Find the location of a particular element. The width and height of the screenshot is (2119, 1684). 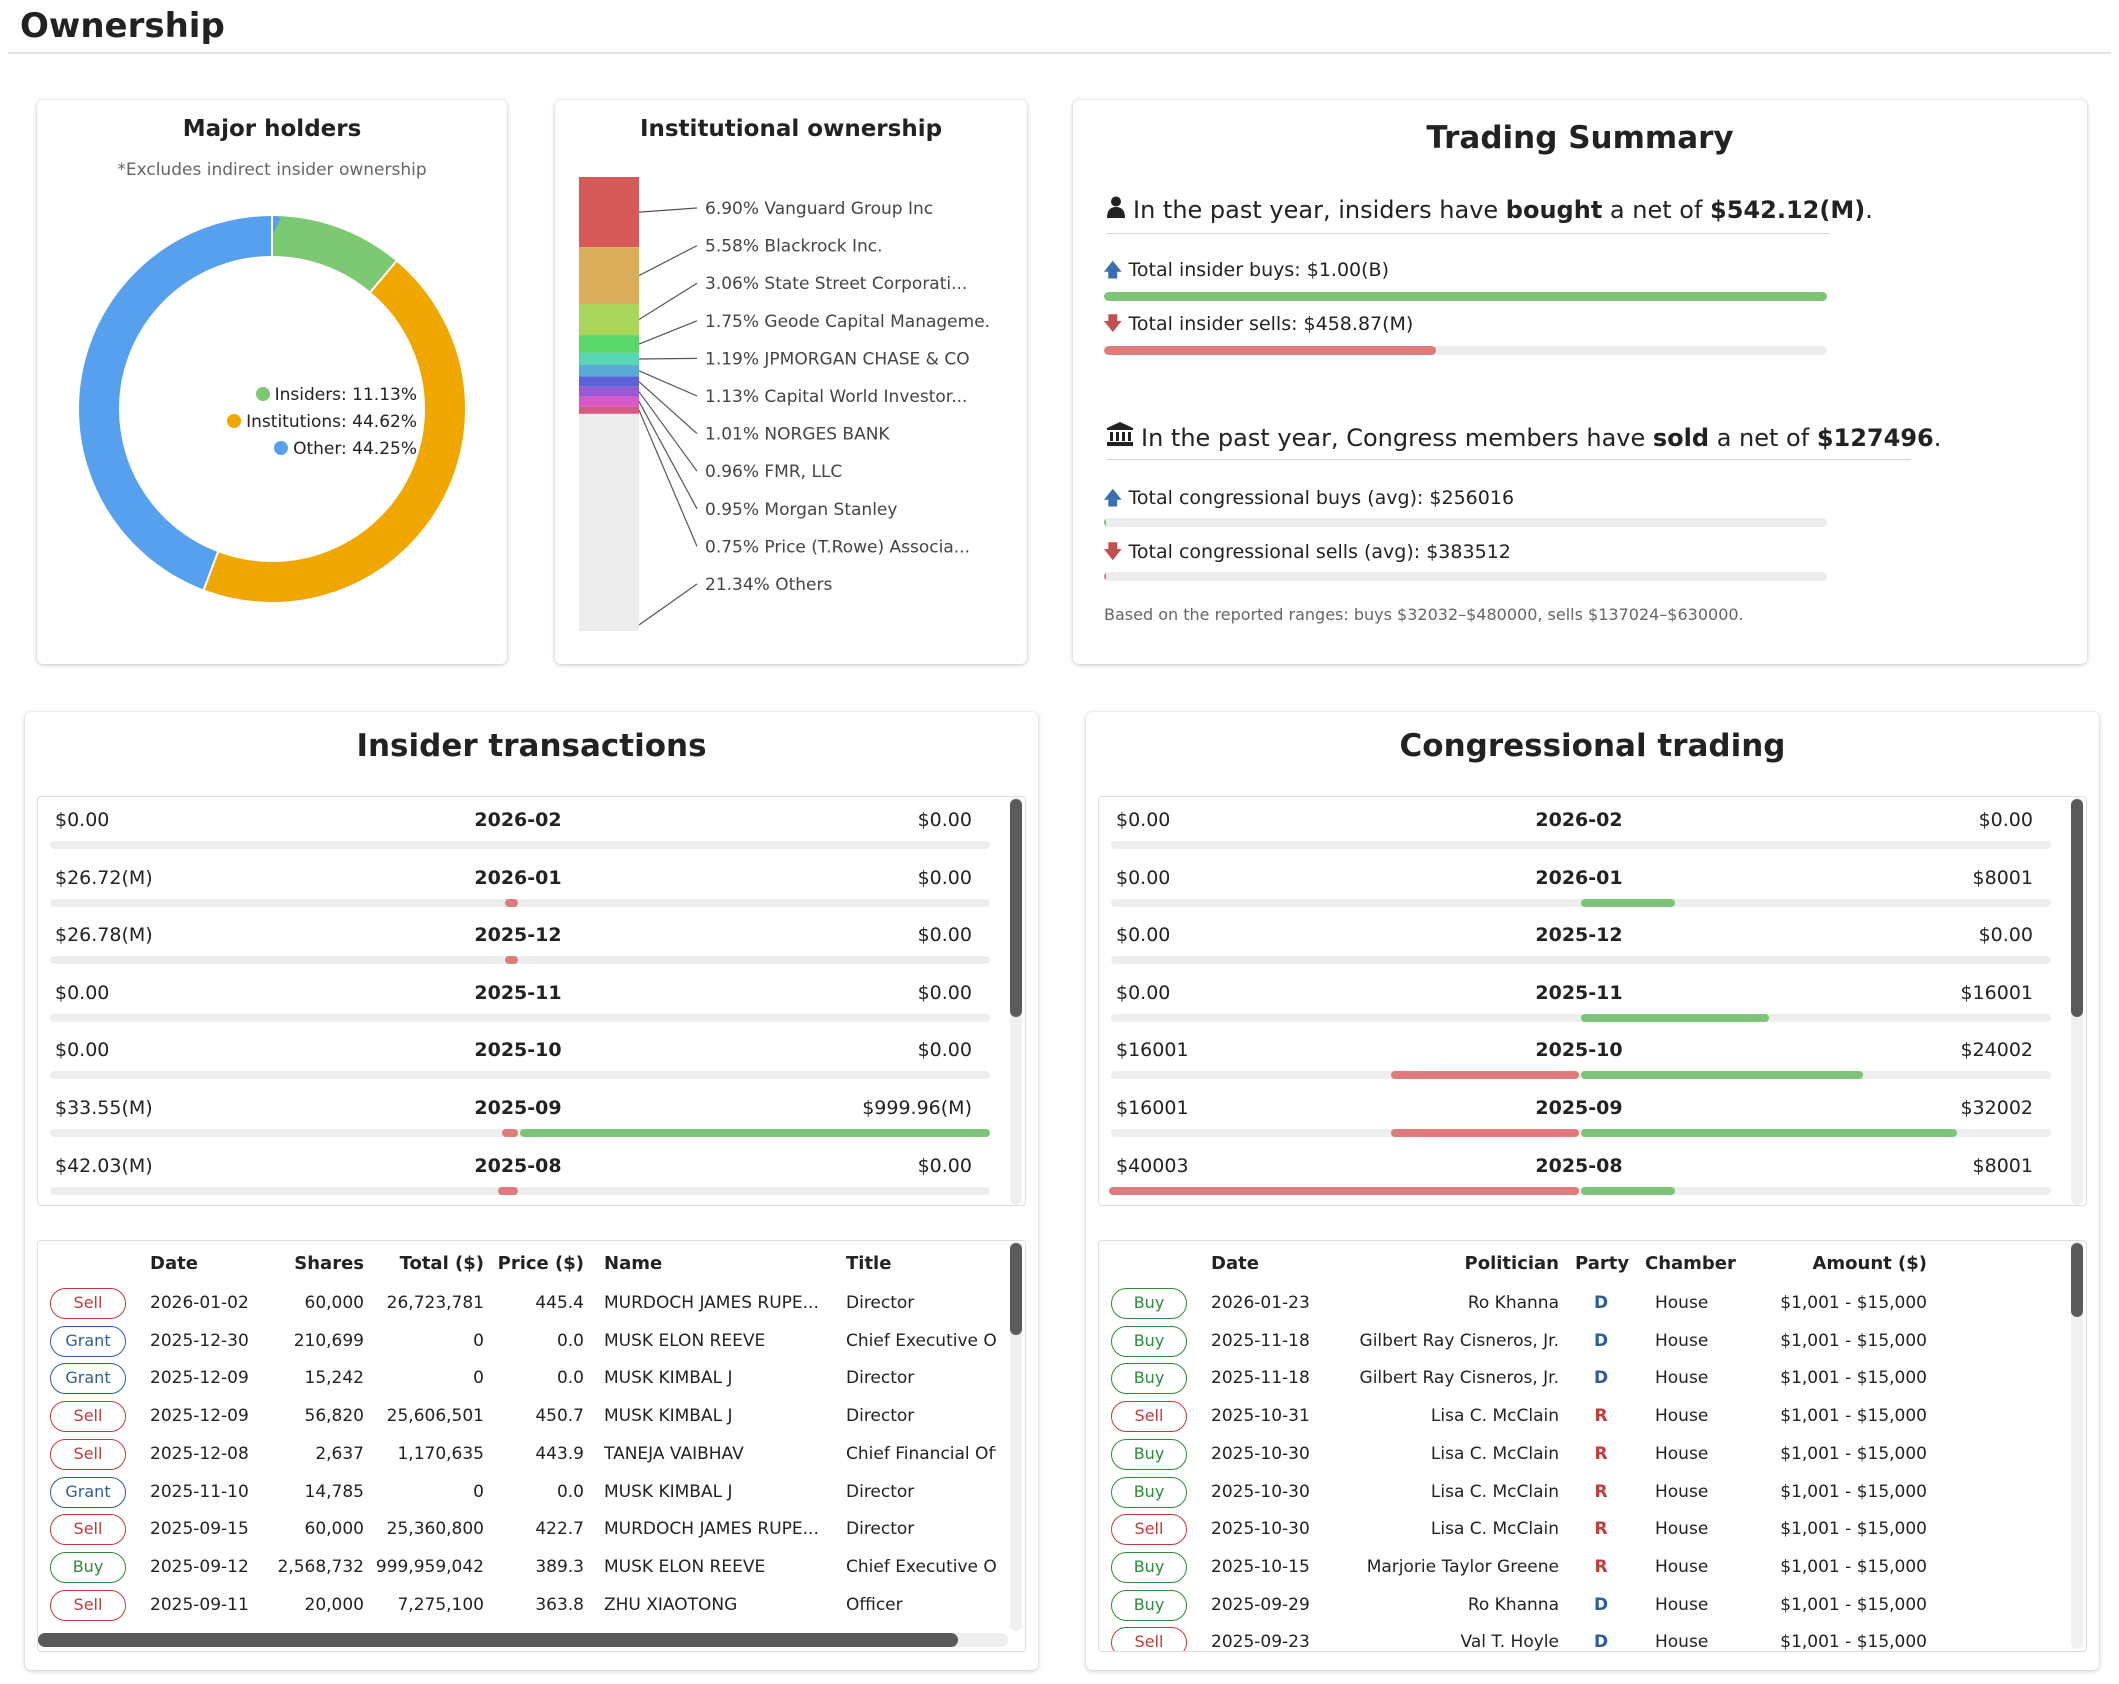

monthly-sell-bar is located at coordinates (508, 1190).